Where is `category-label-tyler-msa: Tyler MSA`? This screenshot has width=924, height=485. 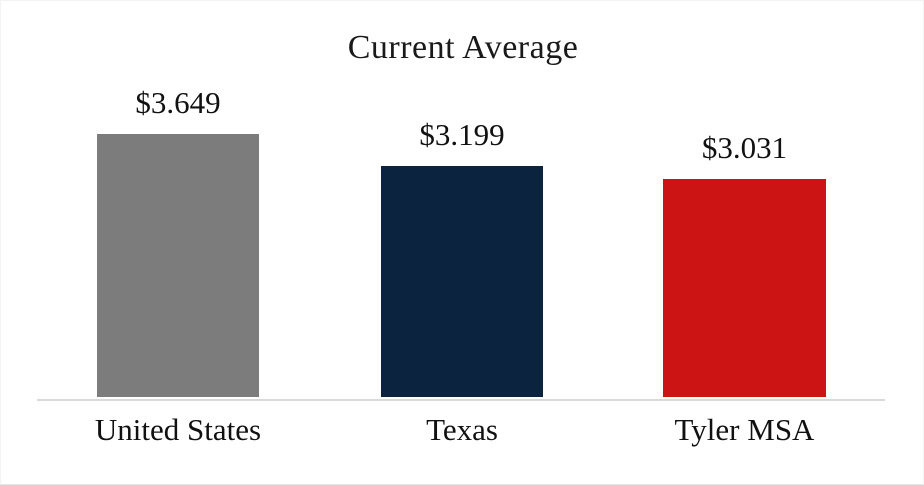 category-label-tyler-msa: Tyler MSA is located at coordinates (744, 429).